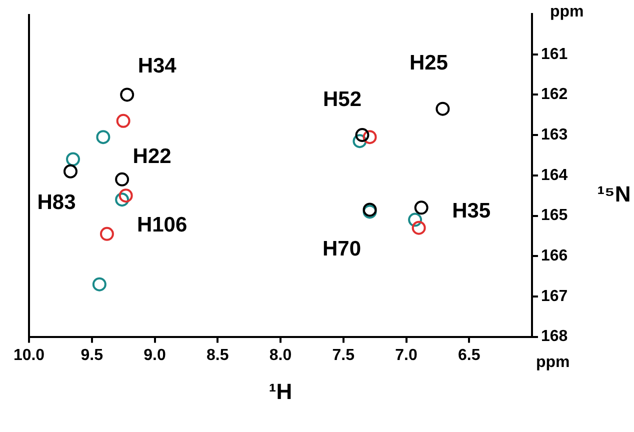  What do you see at coordinates (554, 256) in the screenshot?
I see `y-tick-label: 166` at bounding box center [554, 256].